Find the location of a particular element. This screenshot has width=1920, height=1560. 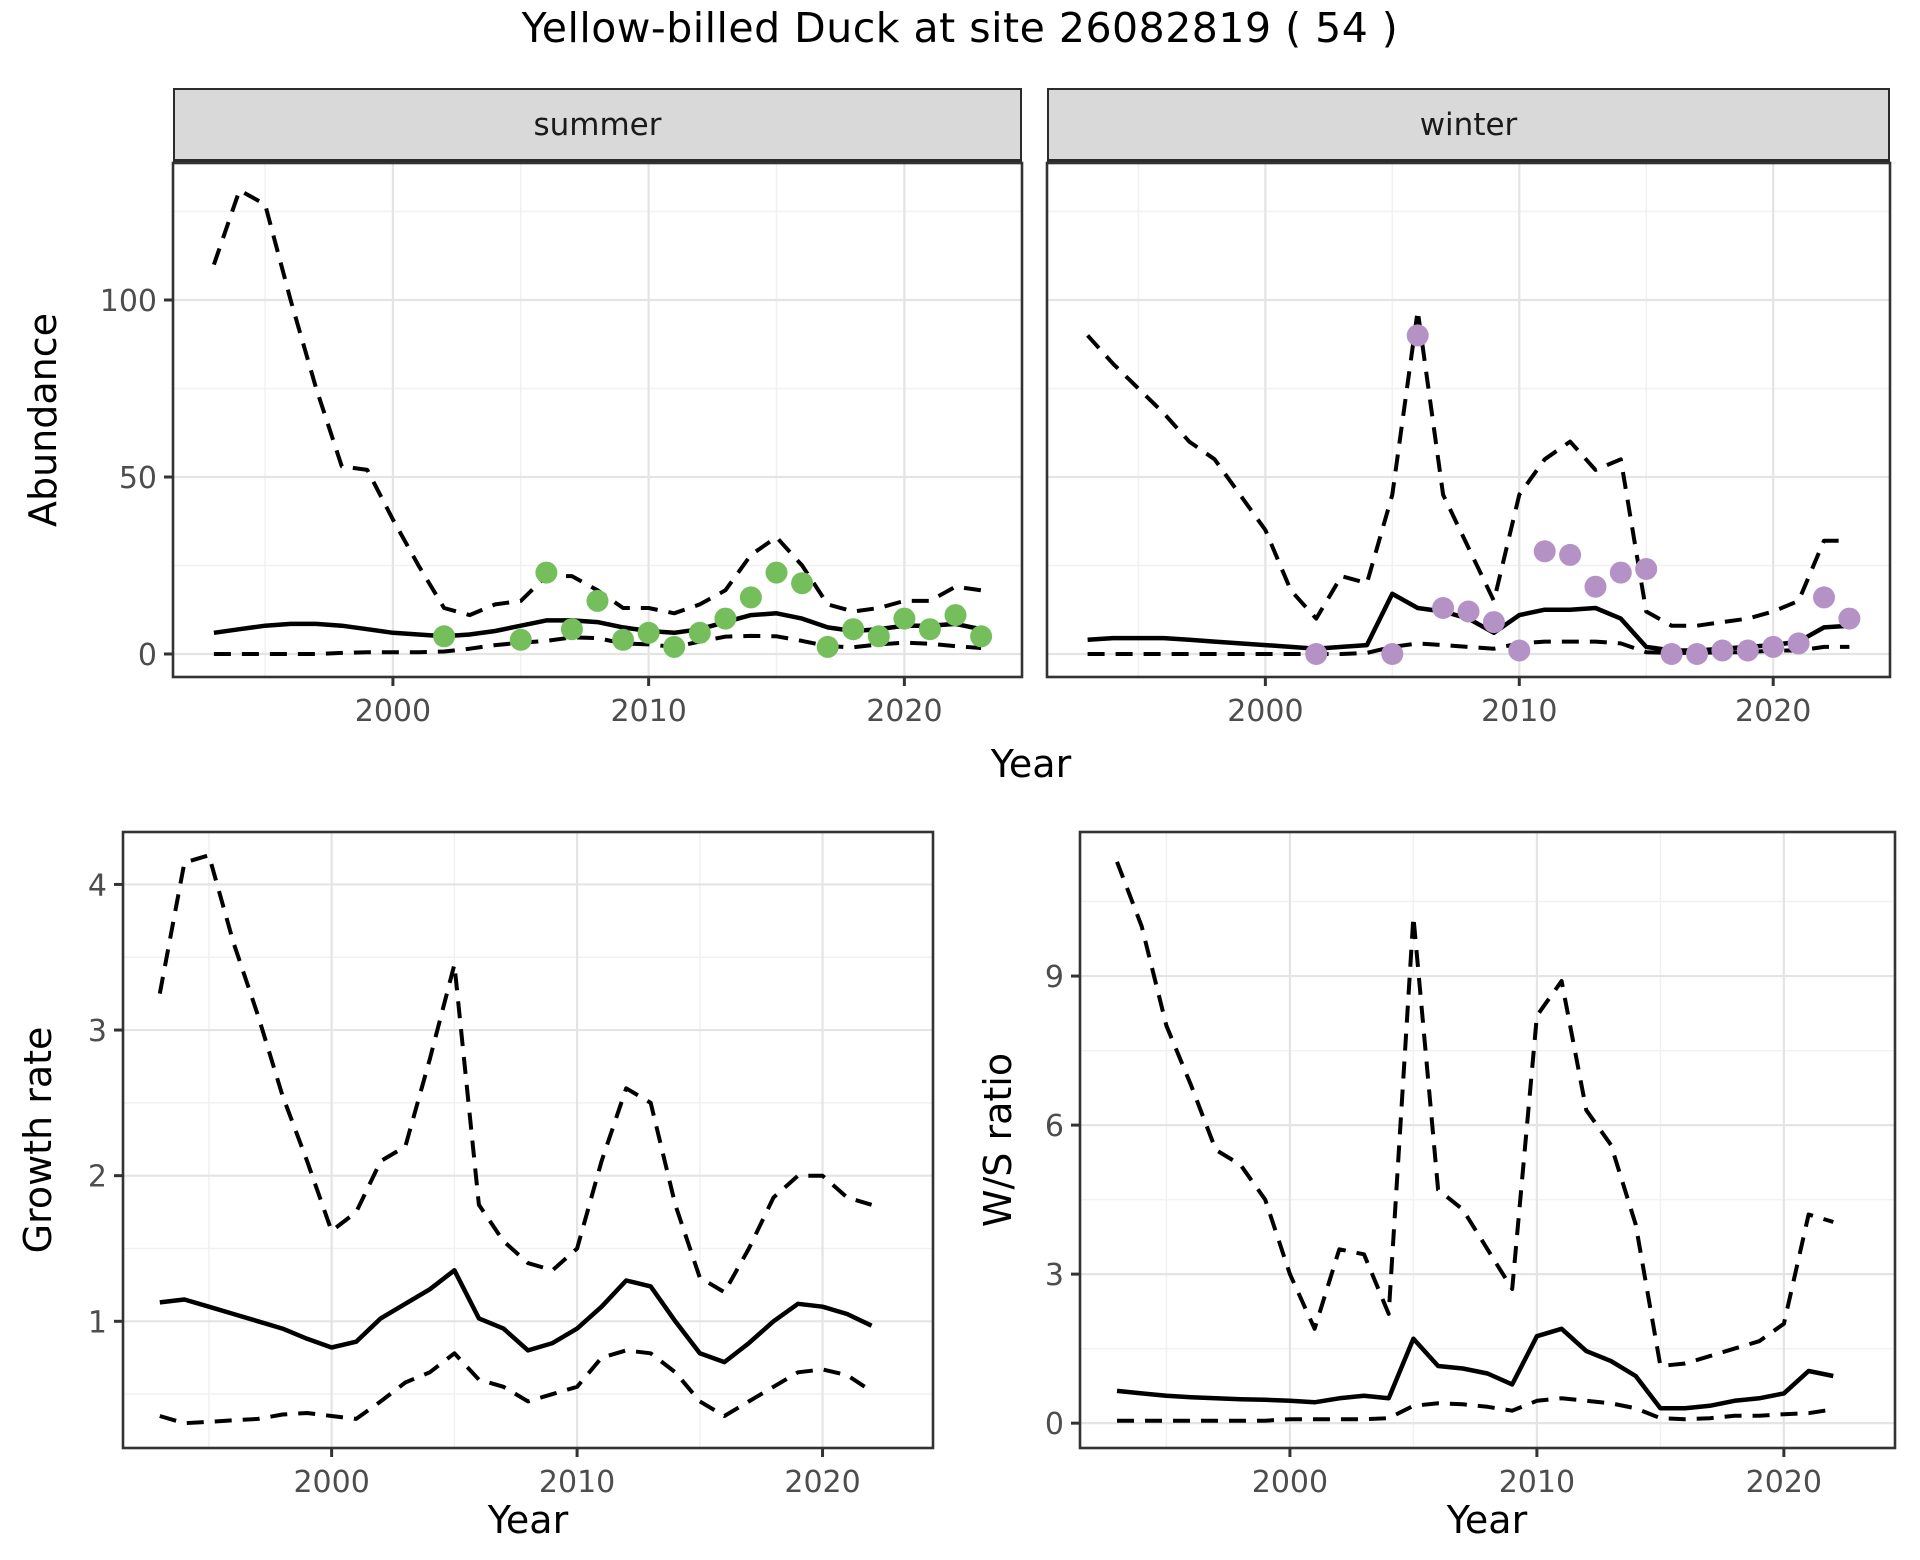

facet-strip-summer: summer is located at coordinates (597, 125).